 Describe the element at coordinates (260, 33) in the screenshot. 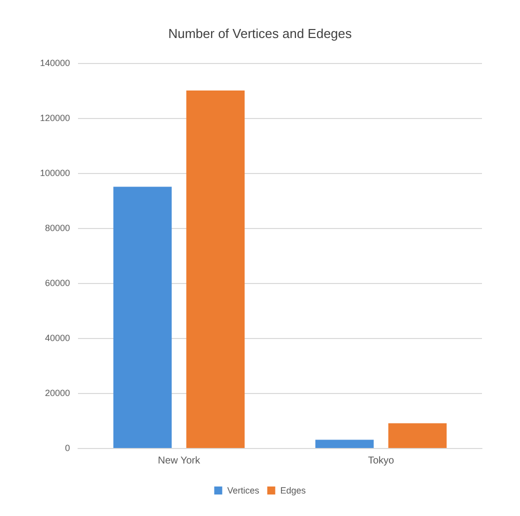

I see `chart-title: Number of Vertices and Edeges` at that location.